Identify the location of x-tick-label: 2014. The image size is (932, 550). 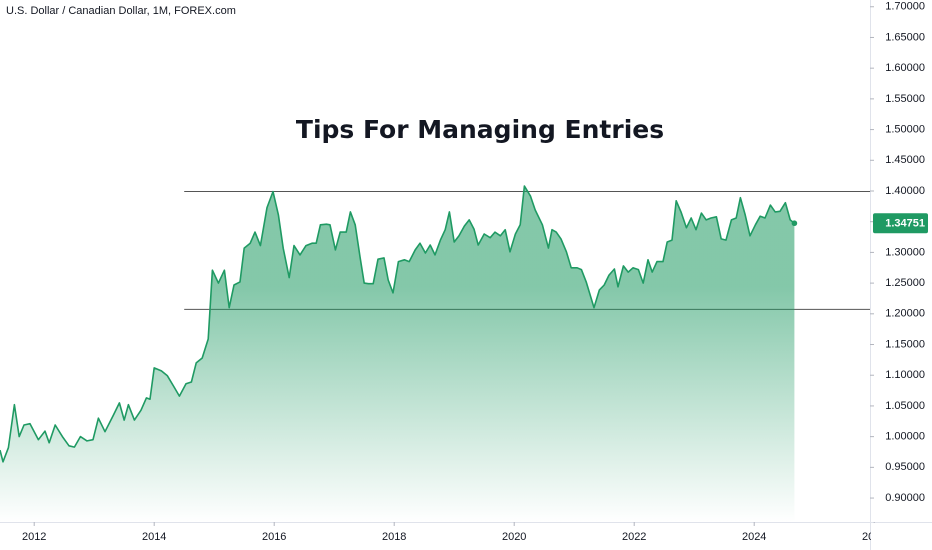
(154, 537).